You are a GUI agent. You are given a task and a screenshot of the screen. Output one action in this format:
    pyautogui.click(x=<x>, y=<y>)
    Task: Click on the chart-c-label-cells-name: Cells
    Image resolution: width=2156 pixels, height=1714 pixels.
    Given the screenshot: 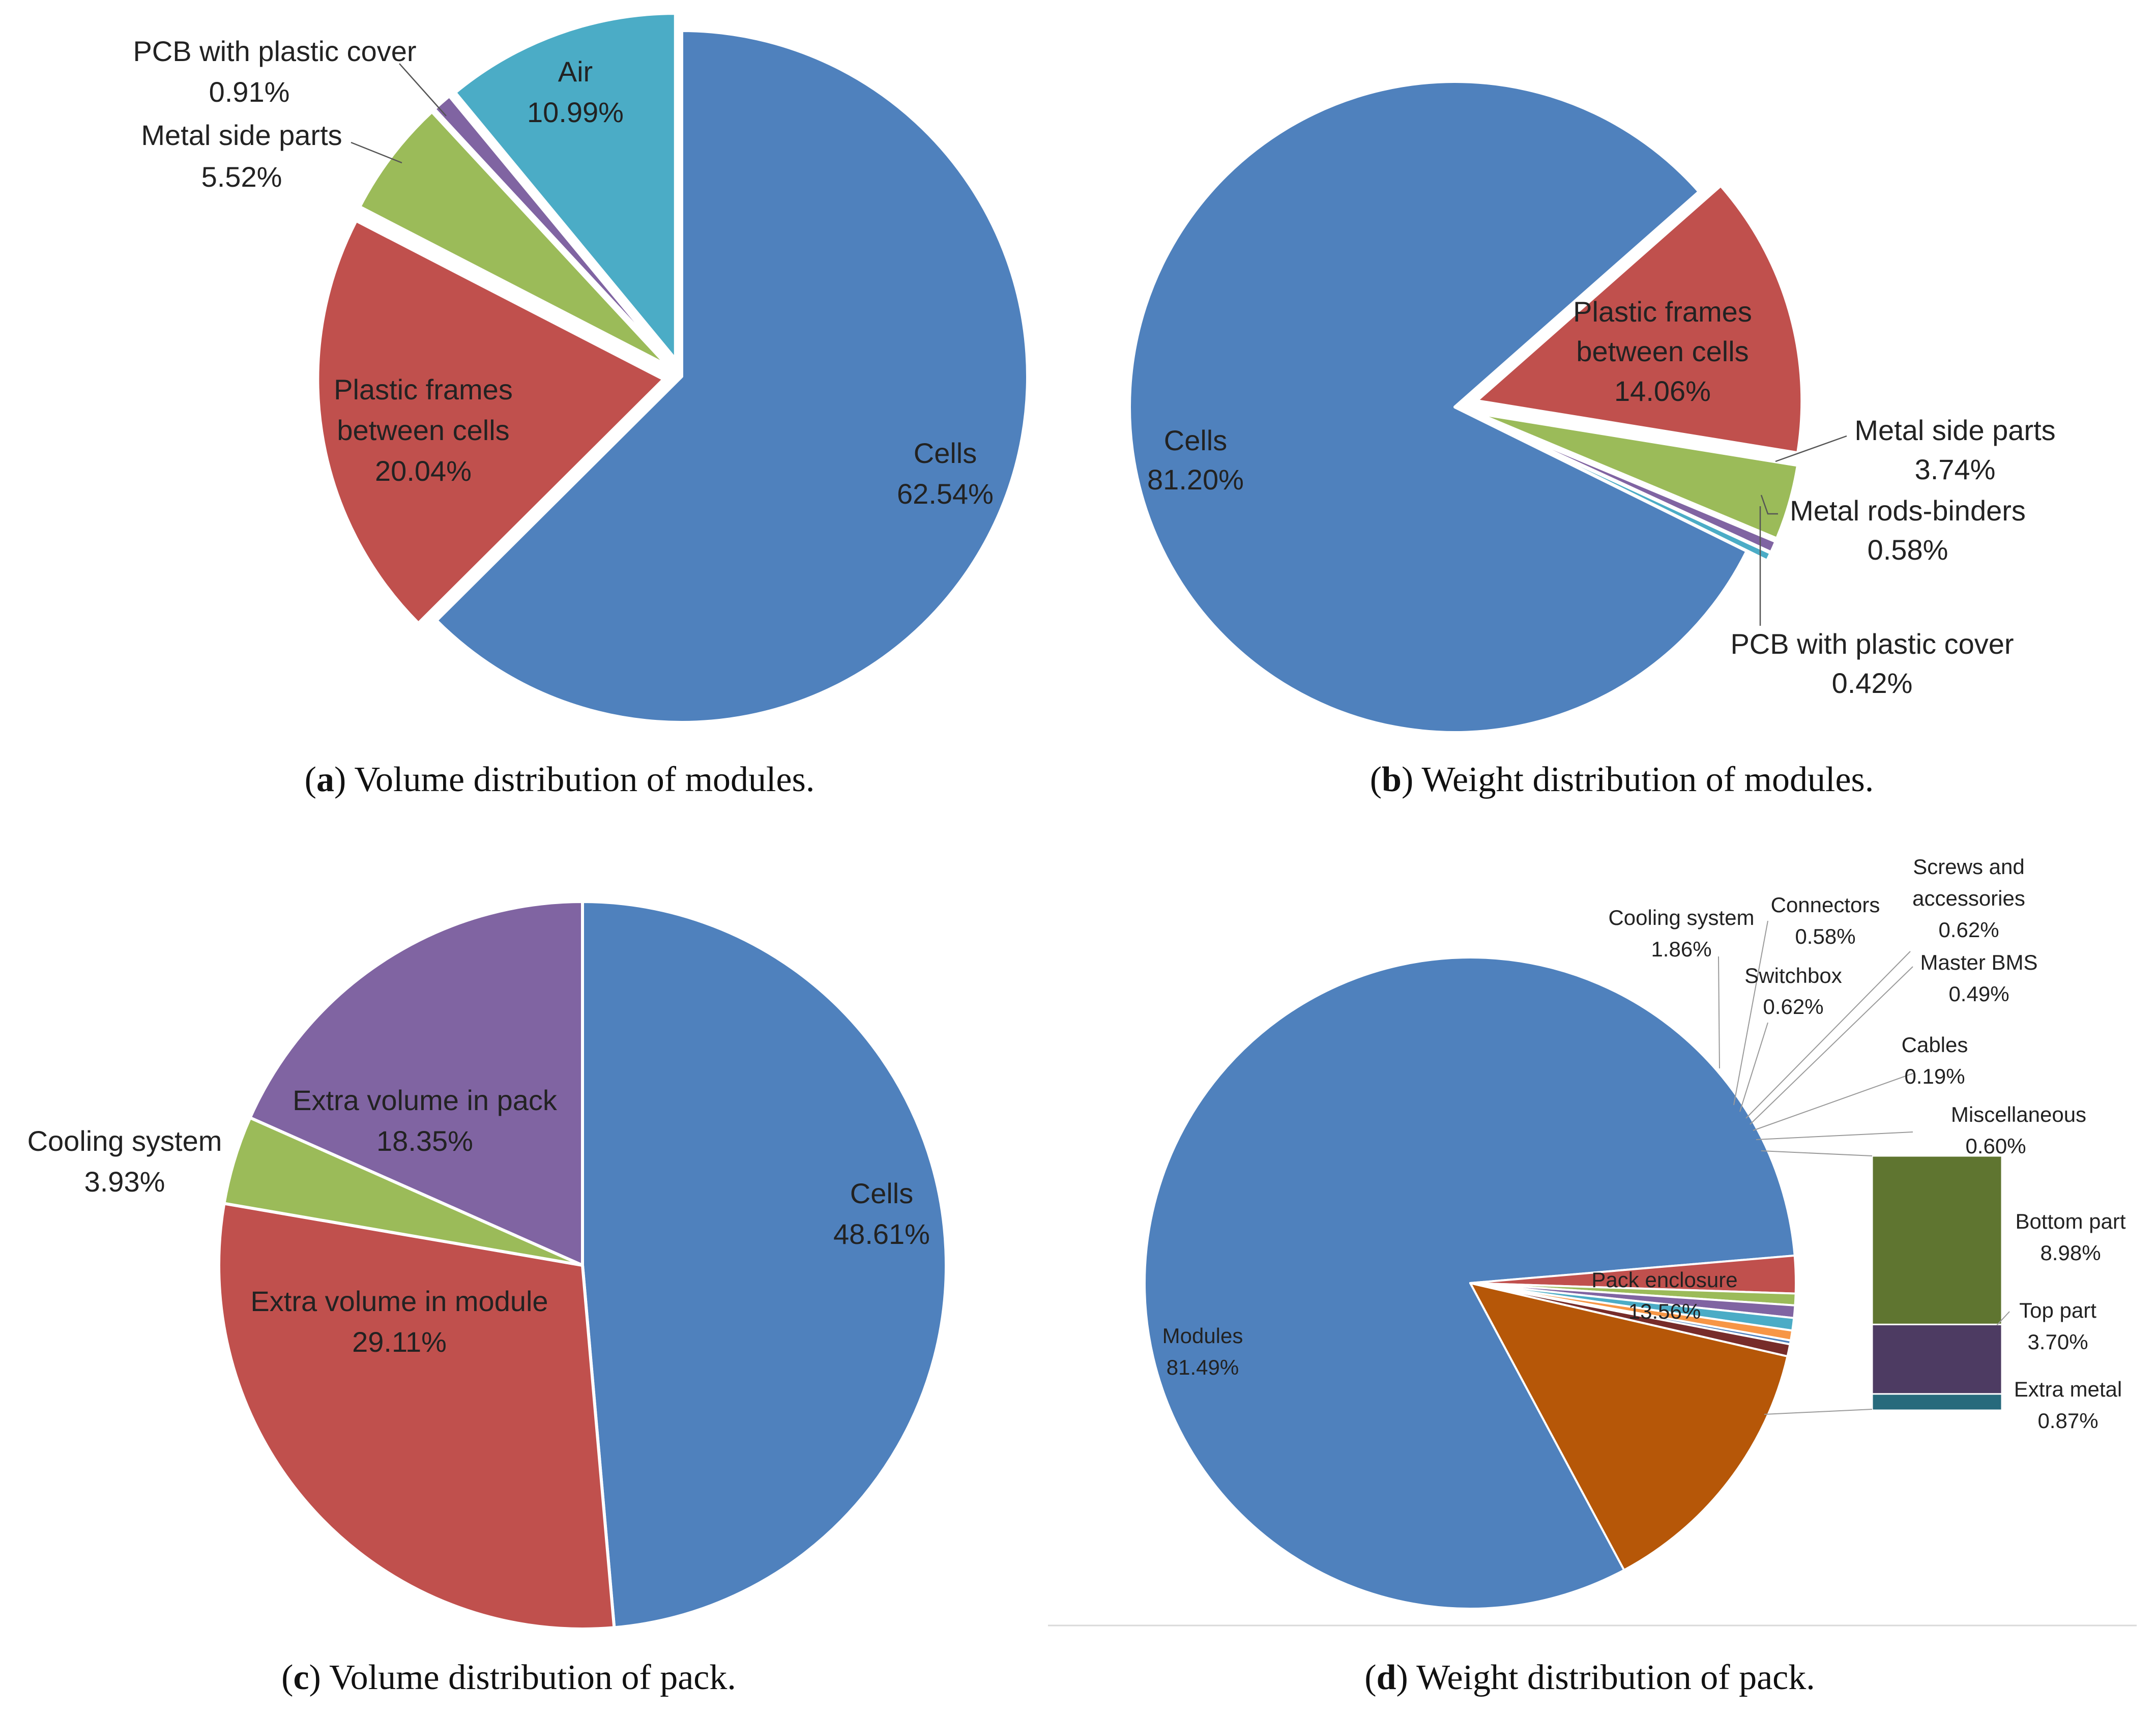 What is the action you would take?
    pyautogui.click(x=882, y=1193)
    